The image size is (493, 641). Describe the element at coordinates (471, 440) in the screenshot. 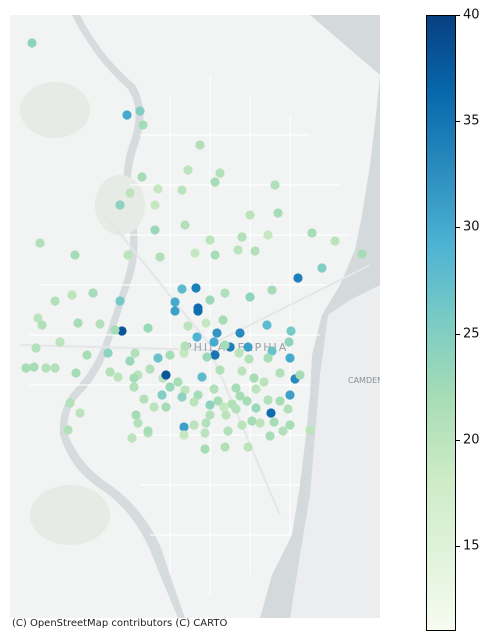

I see `colorbar-tick-label: 20` at that location.